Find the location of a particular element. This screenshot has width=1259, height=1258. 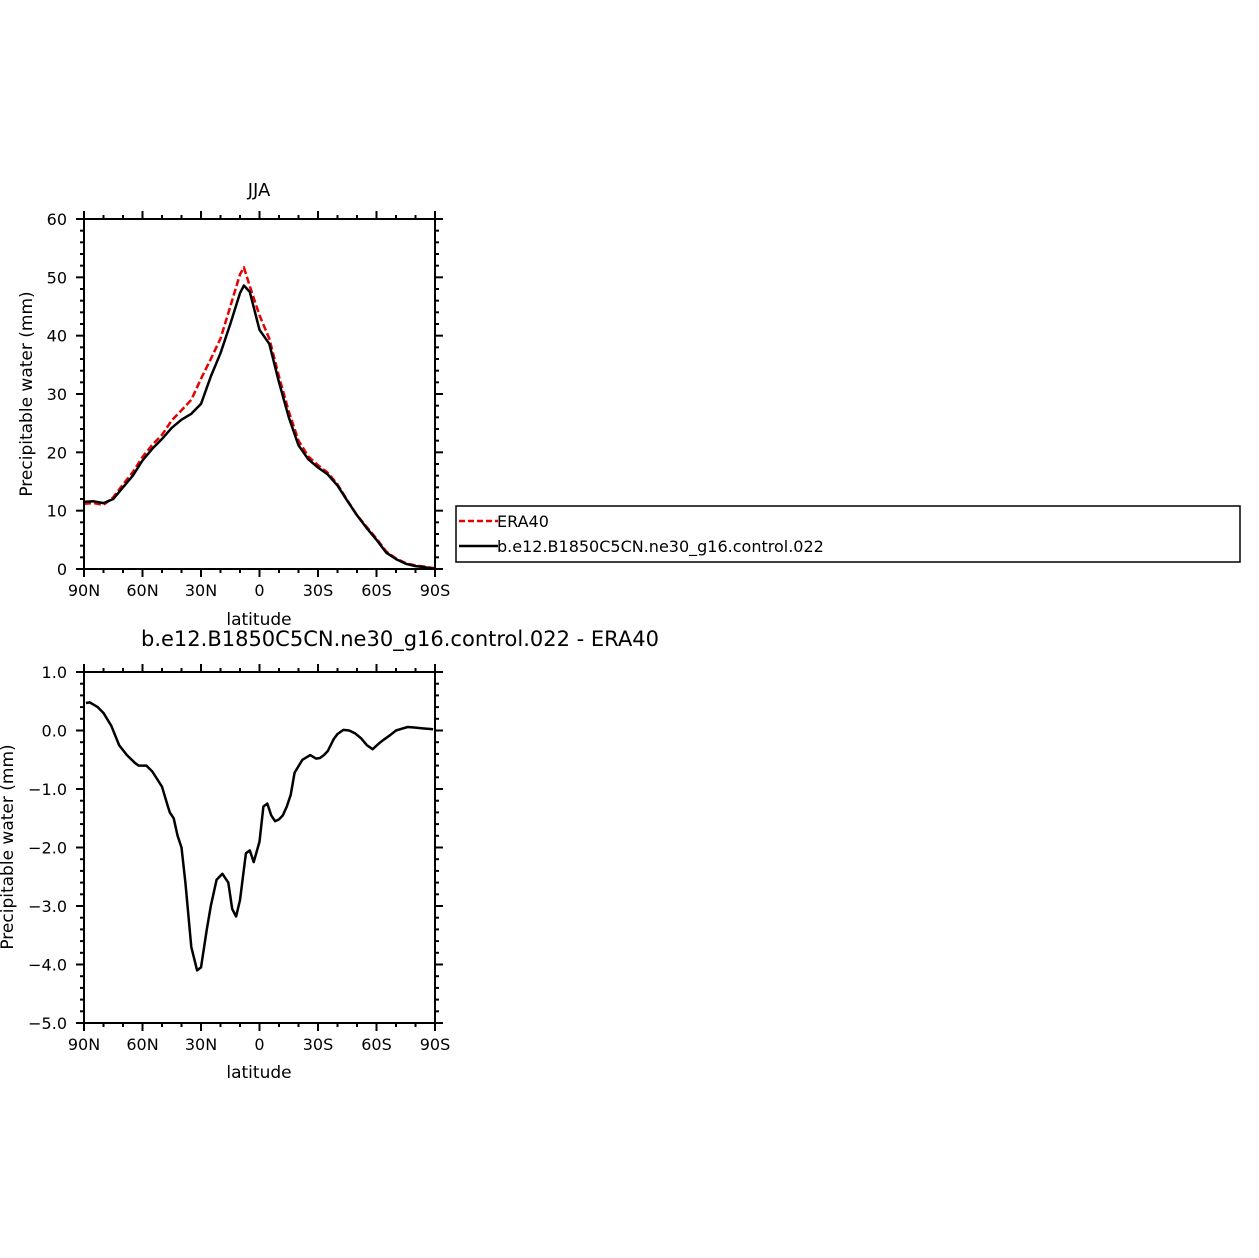

panel-bottom-x-label: latitude is located at coordinates (258, 1073).